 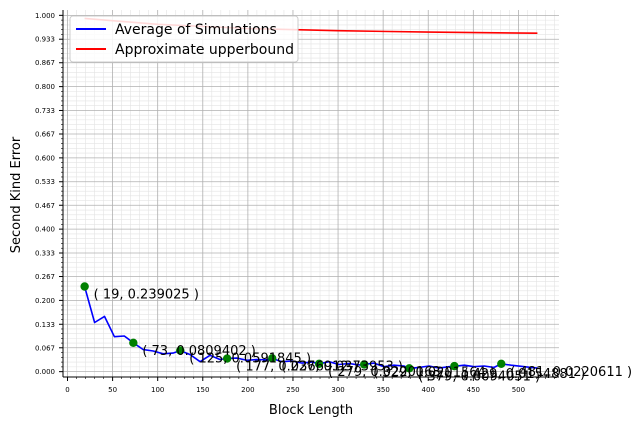 I want to click on point-label: ( 279, 0.0220163 ), so click(x=389, y=372).